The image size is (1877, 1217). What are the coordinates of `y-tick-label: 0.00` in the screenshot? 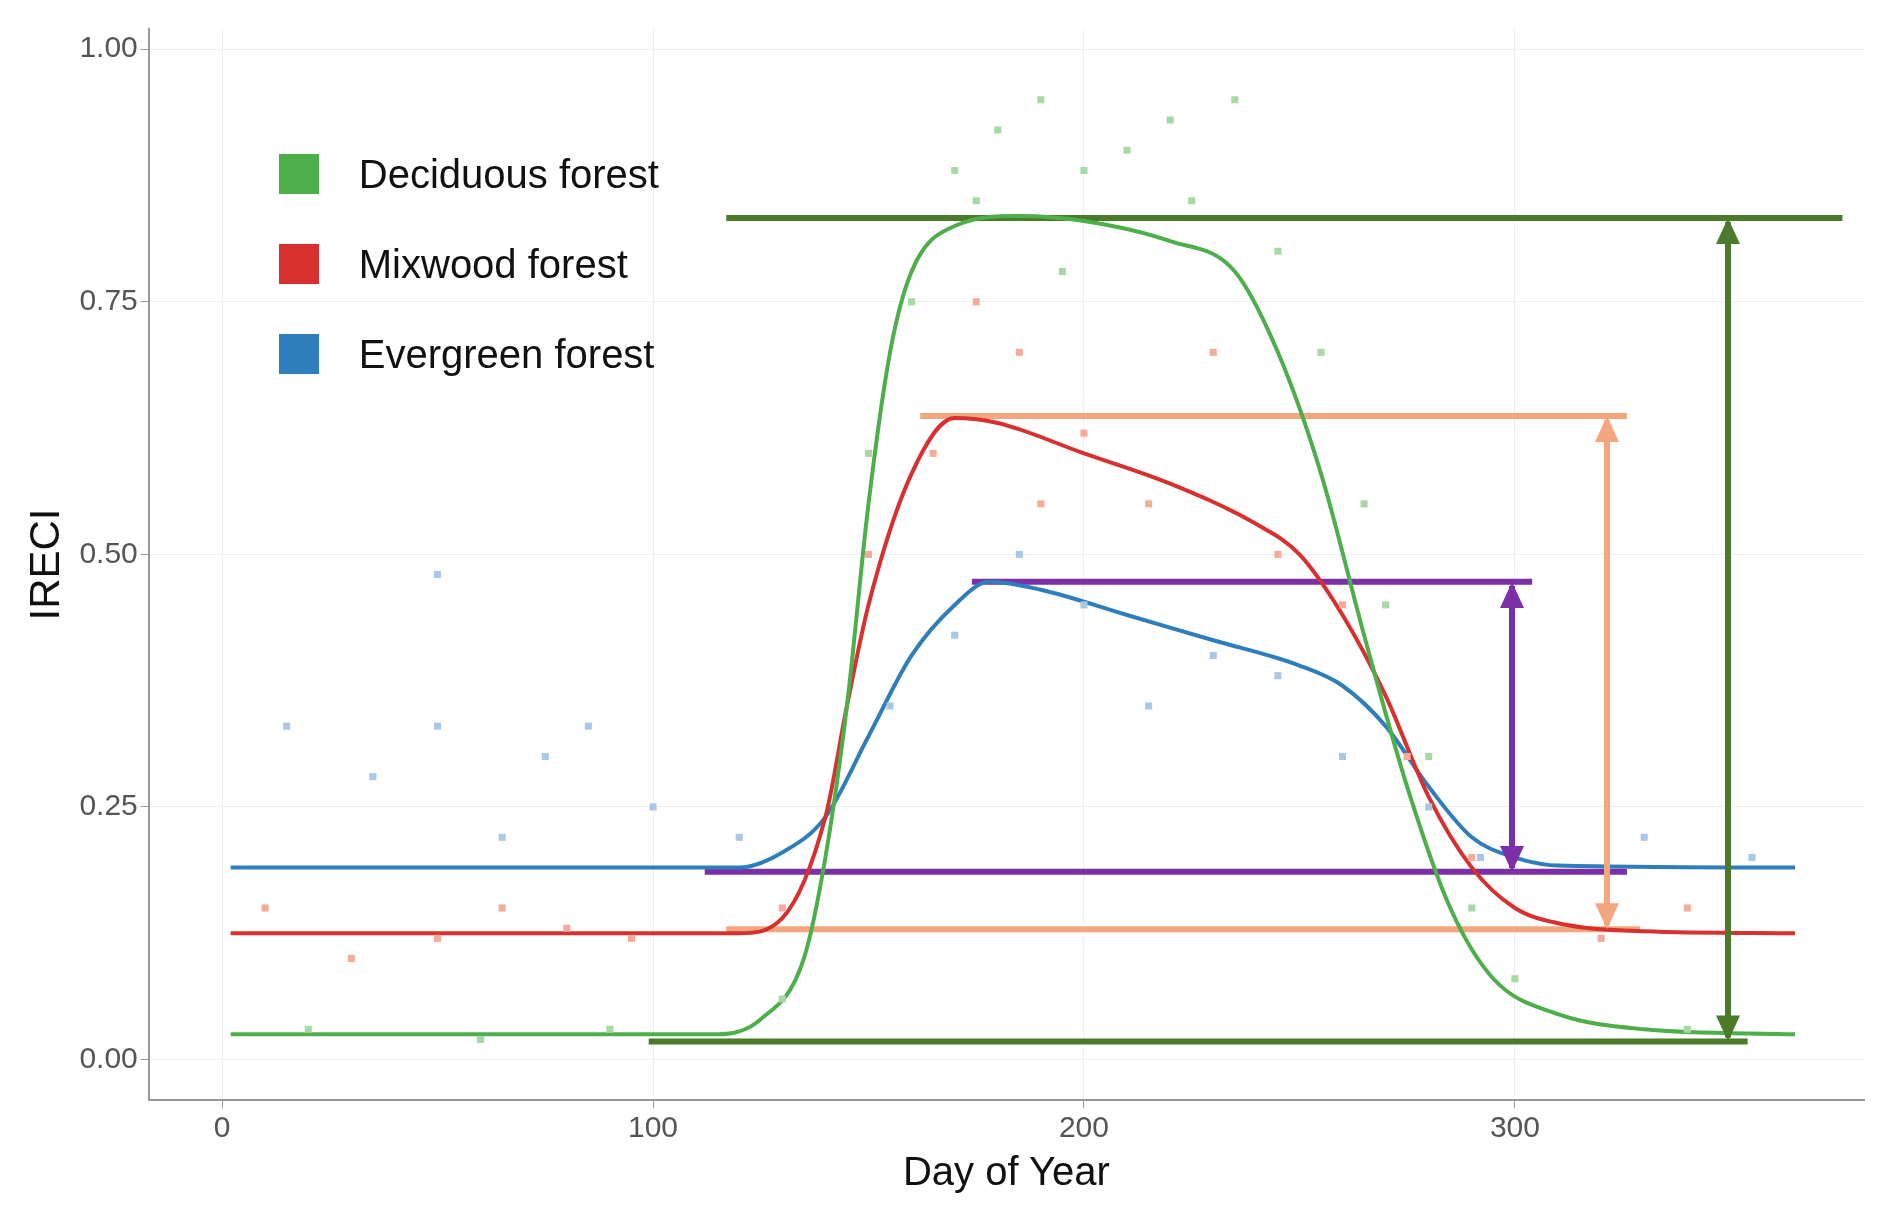 It's located at (108, 1057).